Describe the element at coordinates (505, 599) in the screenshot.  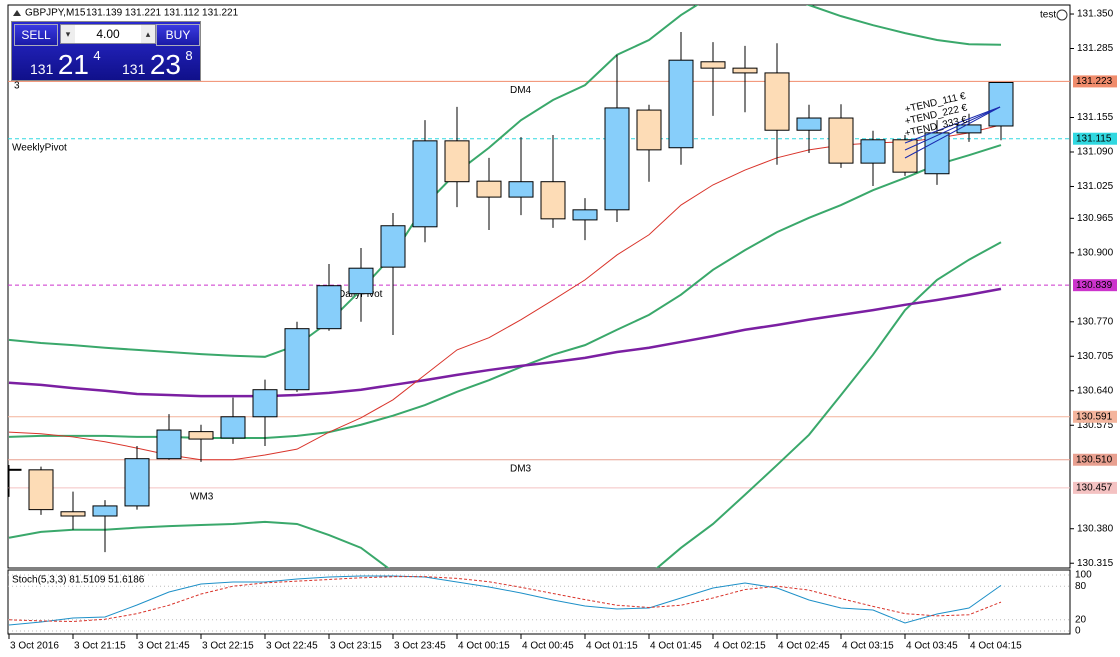
I see `stoch-line` at that location.